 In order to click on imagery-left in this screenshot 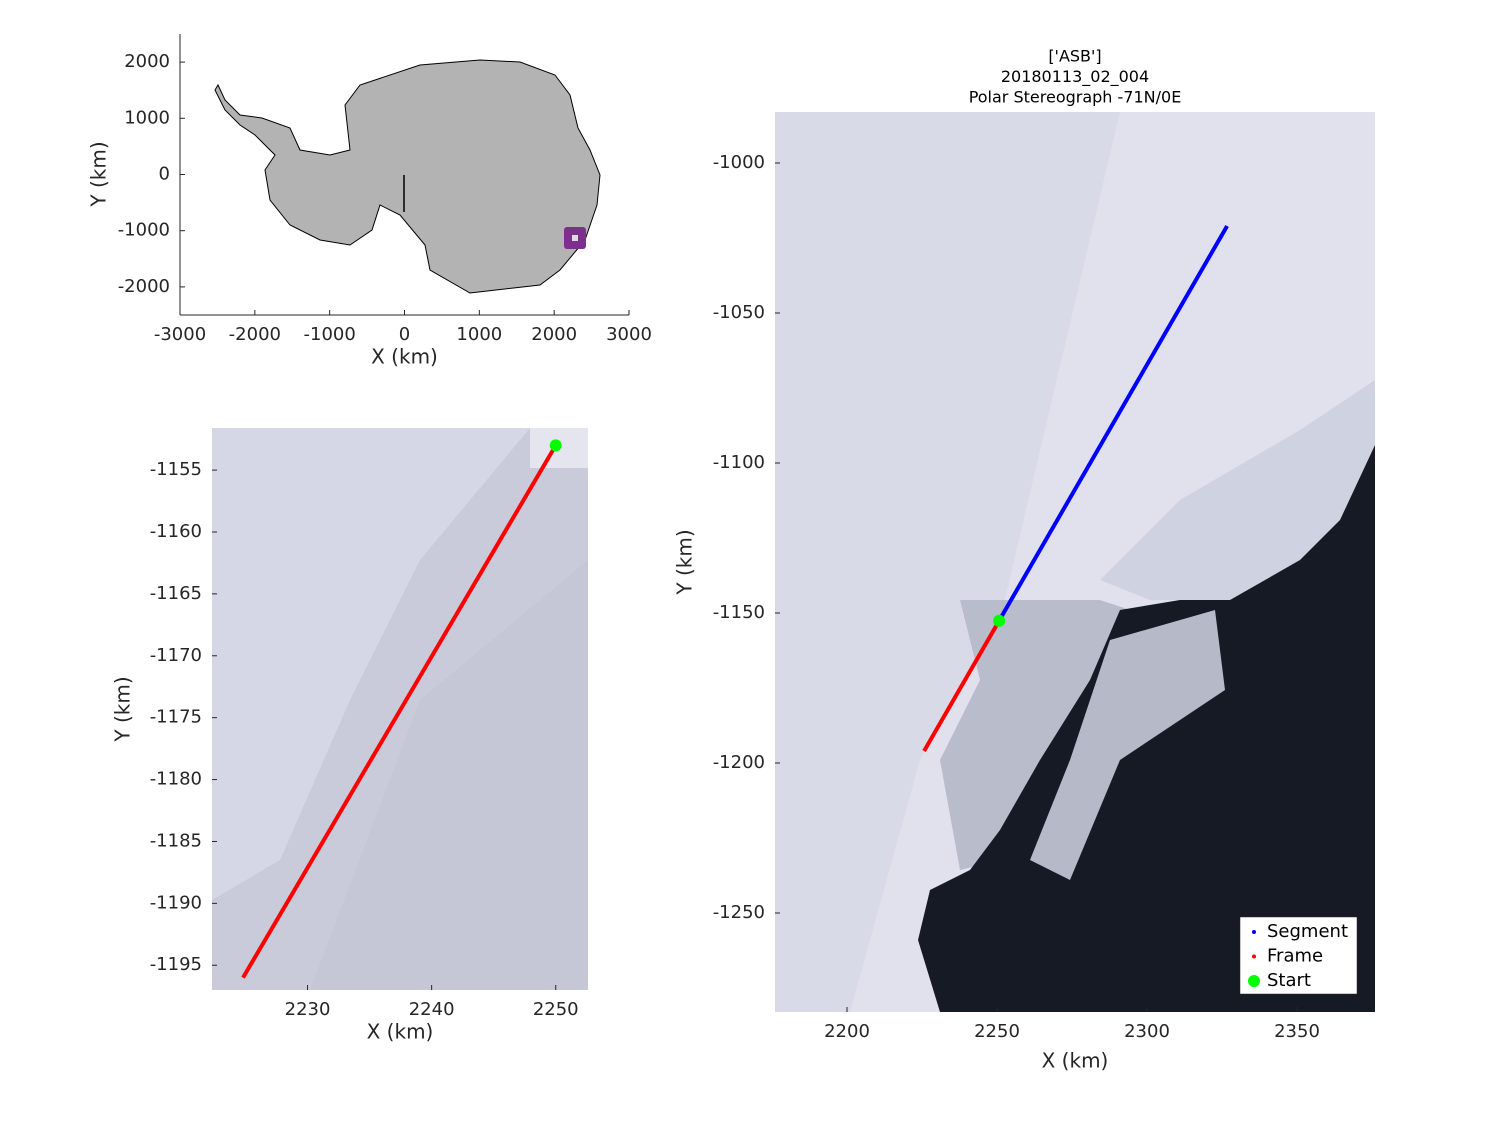, I will do `click(400, 709)`.